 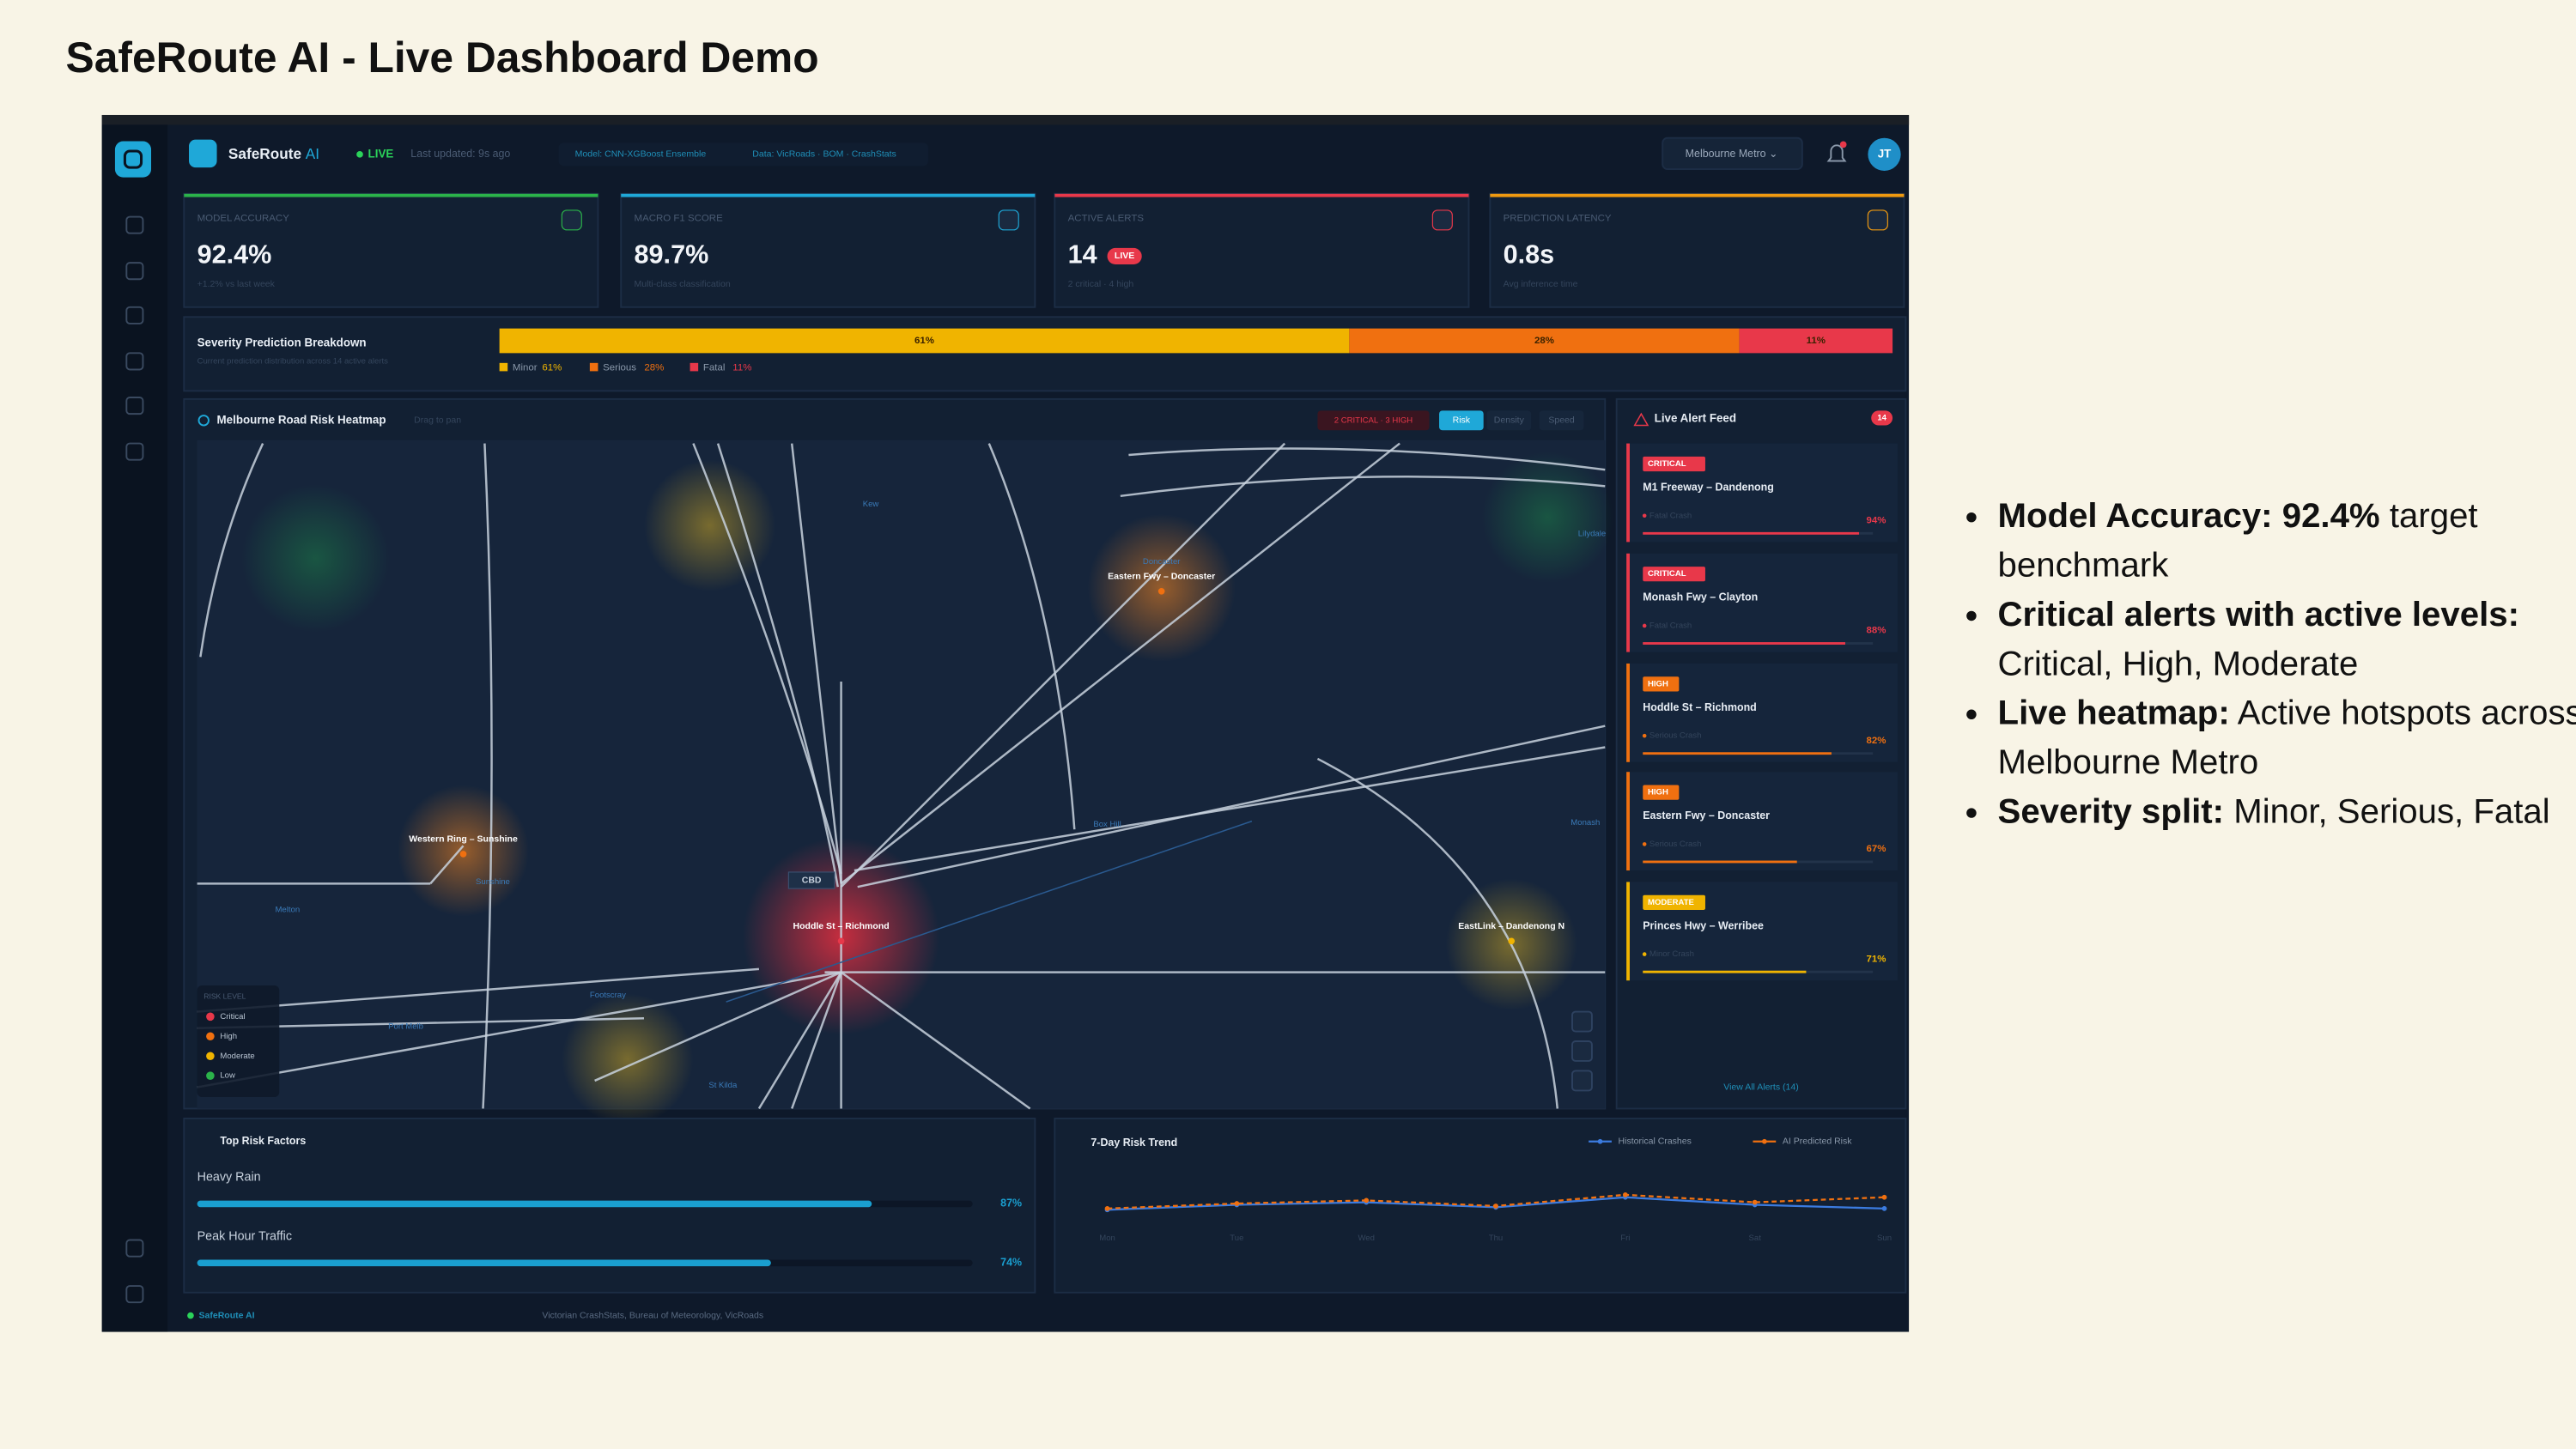 I want to click on severity-panel, so click(x=1045, y=354).